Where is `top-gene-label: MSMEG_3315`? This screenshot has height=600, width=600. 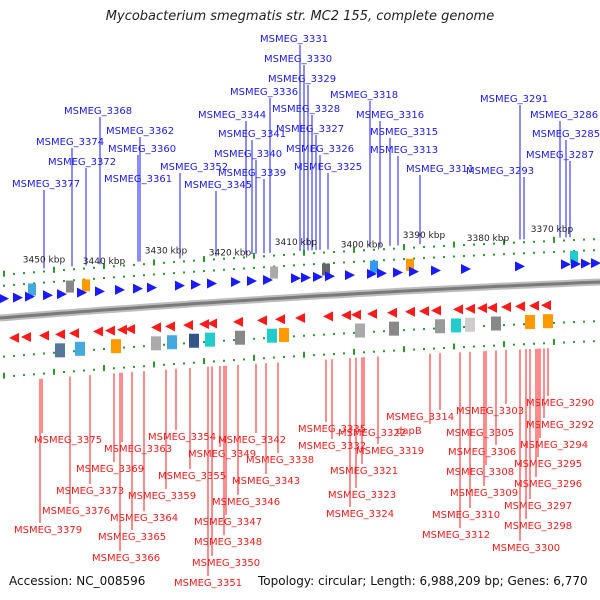
top-gene-label: MSMEG_3315 is located at coordinates (404, 132).